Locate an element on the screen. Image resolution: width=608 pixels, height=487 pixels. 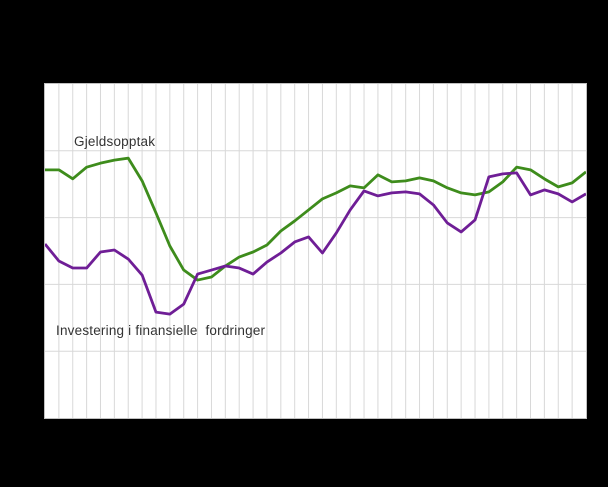
series-label-gjeldsopptak: Gjeldsopptak is located at coordinates (115, 141).